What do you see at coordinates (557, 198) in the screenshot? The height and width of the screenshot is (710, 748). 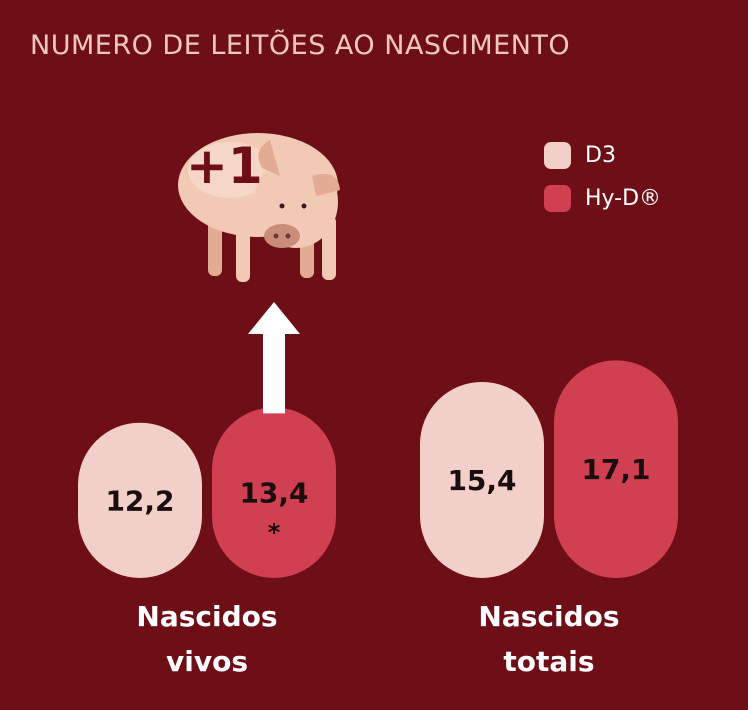 I see `legend-swatch-hyd` at bounding box center [557, 198].